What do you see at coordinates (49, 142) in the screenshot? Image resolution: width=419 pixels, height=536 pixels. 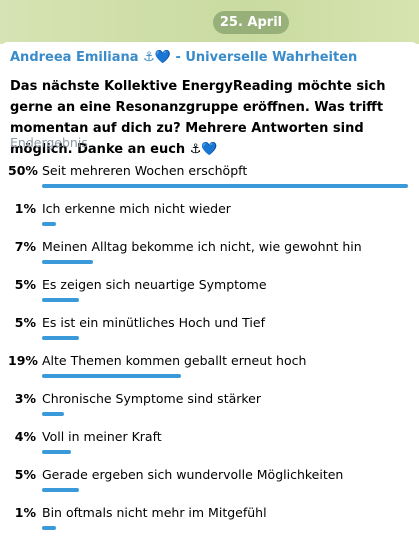 I see `poll-status: Endergebnis` at bounding box center [49, 142].